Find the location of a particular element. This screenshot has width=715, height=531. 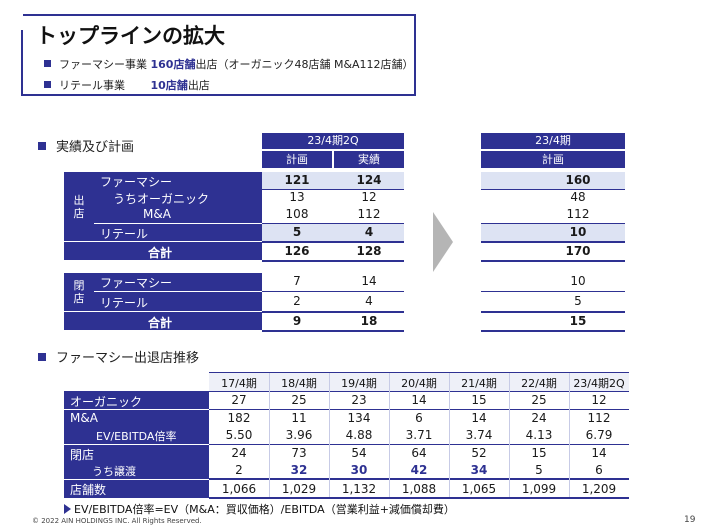

history-cell-highlight: 34 is located at coordinates (479, 470).